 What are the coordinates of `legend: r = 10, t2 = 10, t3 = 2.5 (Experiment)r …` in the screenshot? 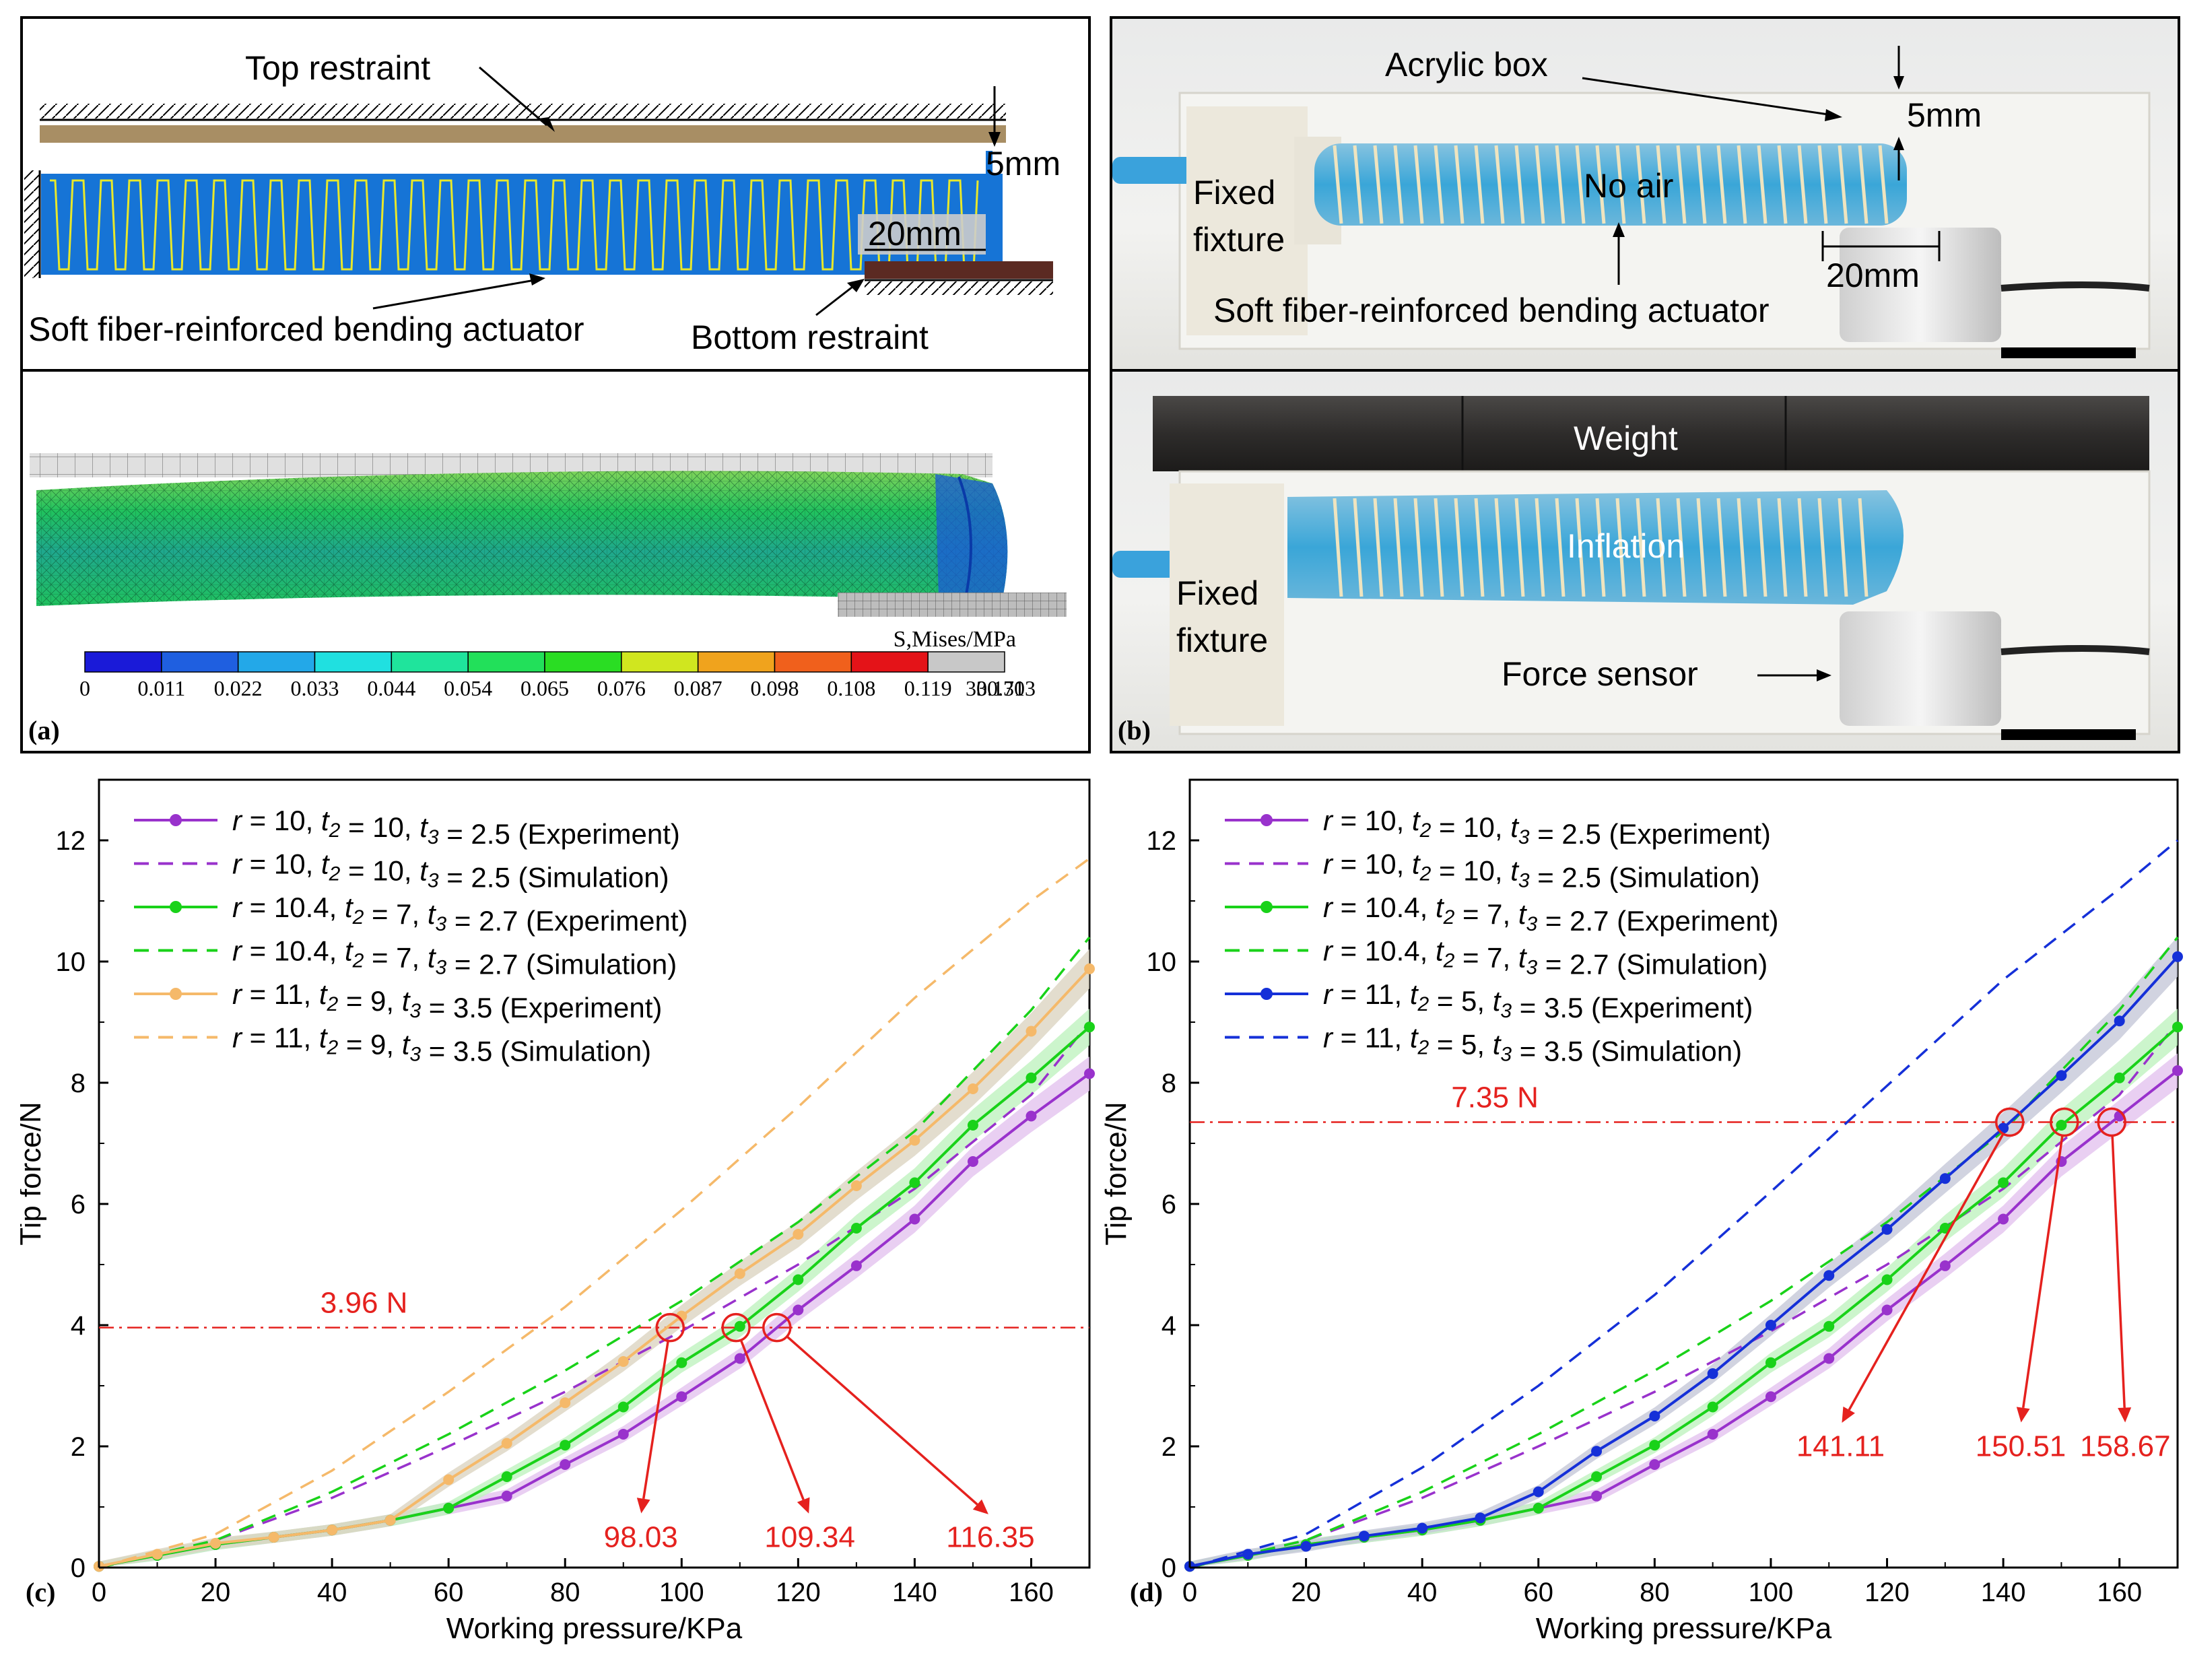 It's located at (411, 936).